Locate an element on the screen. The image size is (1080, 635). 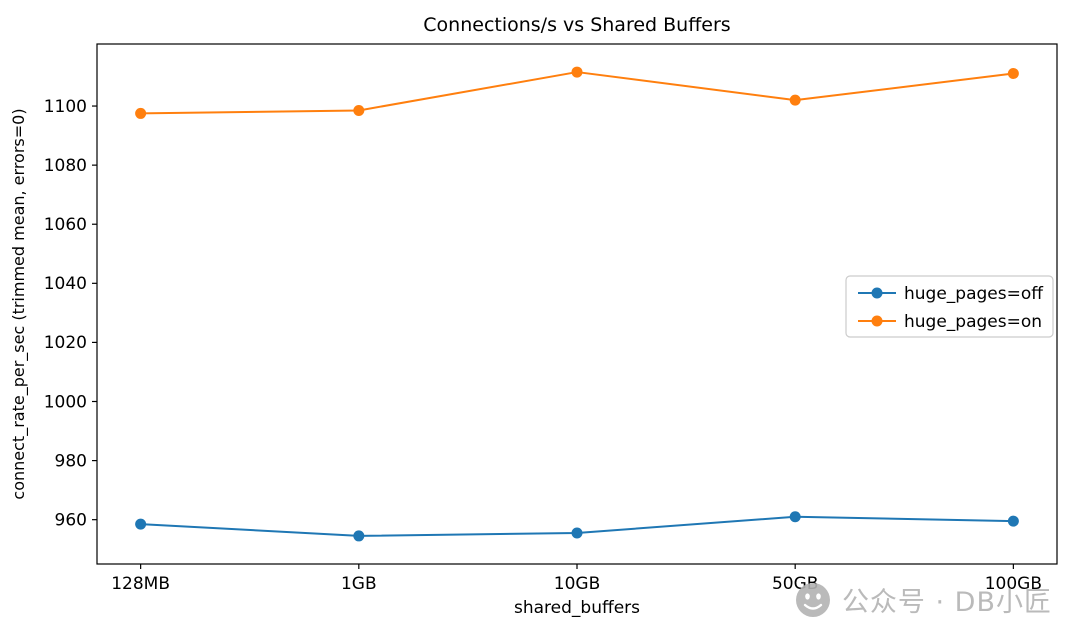
x-axis: 128MB 1GB 10GB 50GB 100GB is located at coordinates (576, 579).